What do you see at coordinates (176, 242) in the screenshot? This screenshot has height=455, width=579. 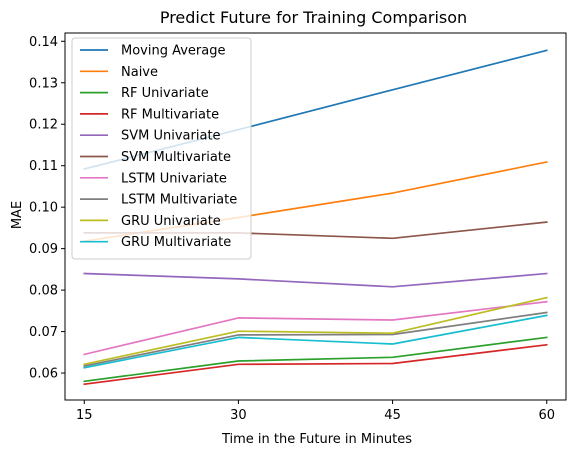 I see `legend-label-9: GRU Multivariate` at bounding box center [176, 242].